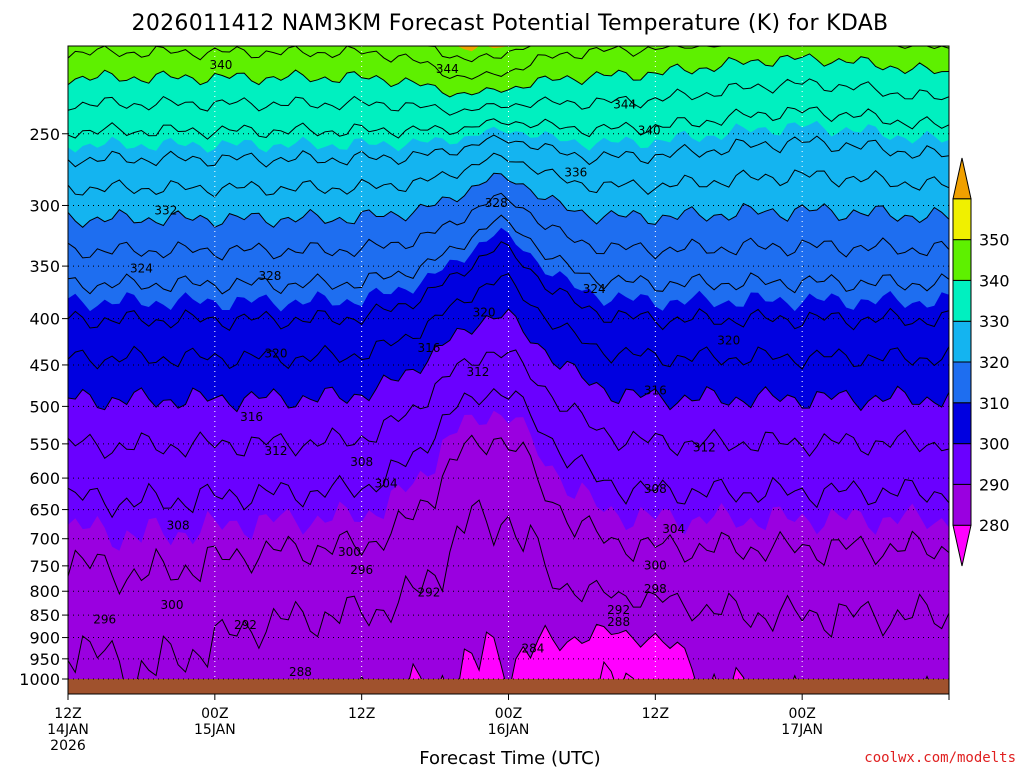  Describe the element at coordinates (44, 510) in the screenshot. I see `y-tick-label: 650` at that location.